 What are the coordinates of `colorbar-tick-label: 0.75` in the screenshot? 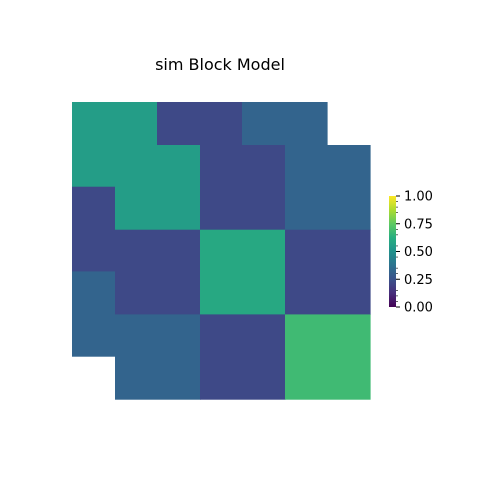 It's located at (418, 224).